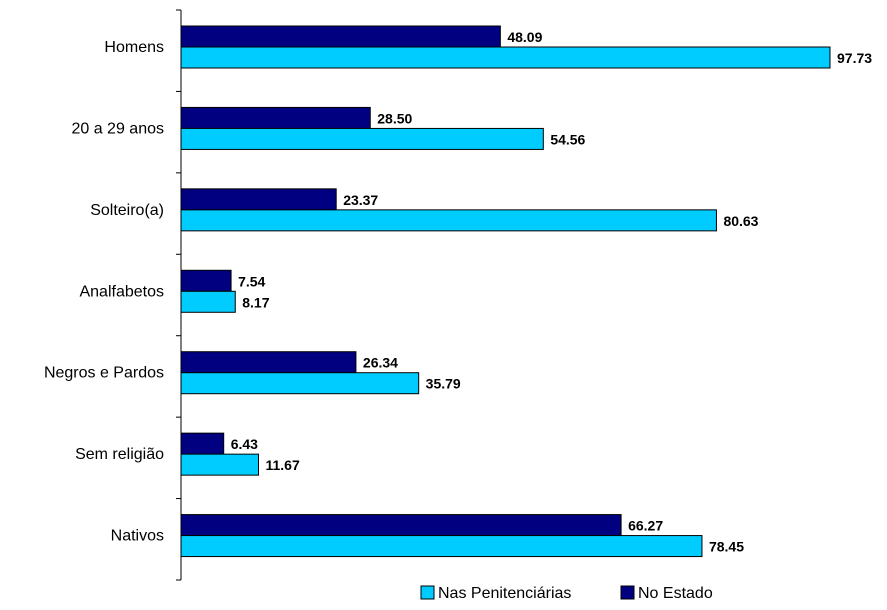 The width and height of the screenshot is (887, 610). I want to click on category-label-analfabetos: Analfabetos, so click(121, 291).